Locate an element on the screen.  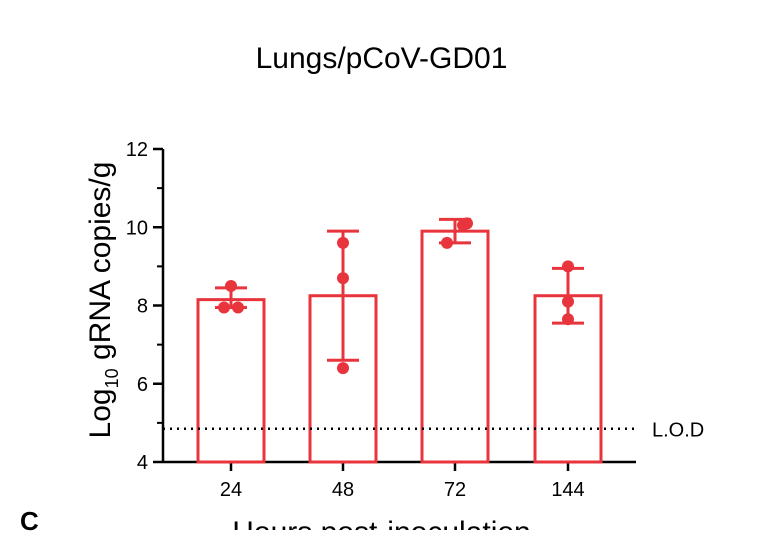
y-tick-label: 12 is located at coordinates (137, 150).